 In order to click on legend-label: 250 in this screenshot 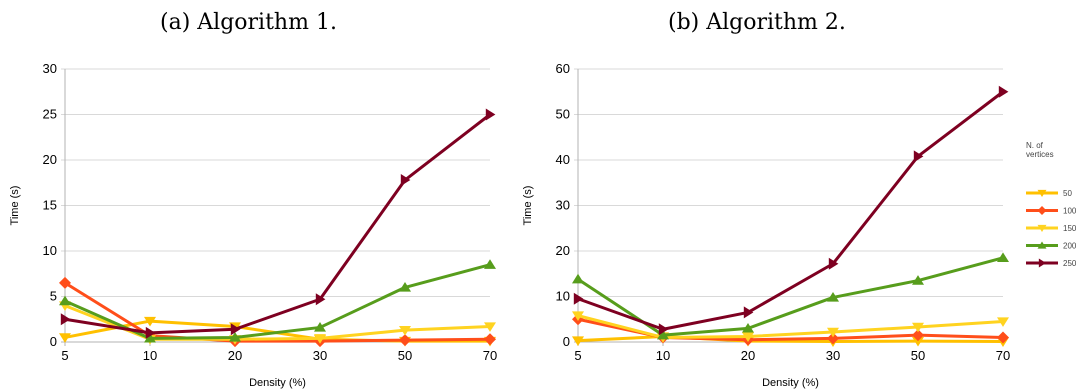, I will do `click(1070, 263)`.